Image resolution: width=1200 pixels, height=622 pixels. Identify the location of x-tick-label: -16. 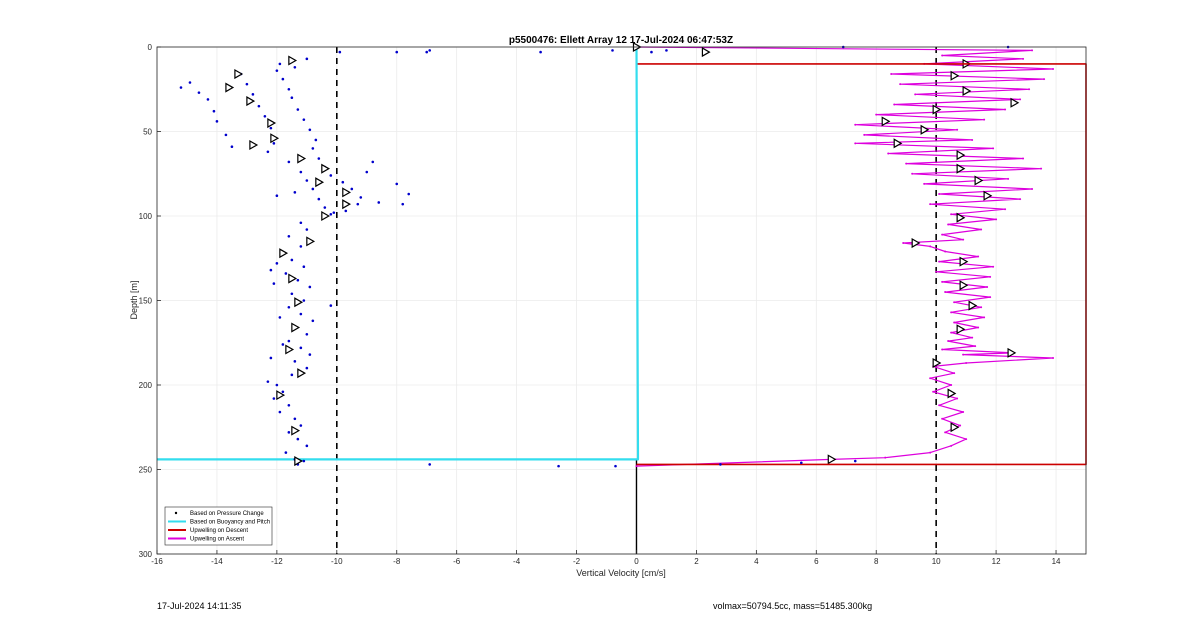
(157, 561).